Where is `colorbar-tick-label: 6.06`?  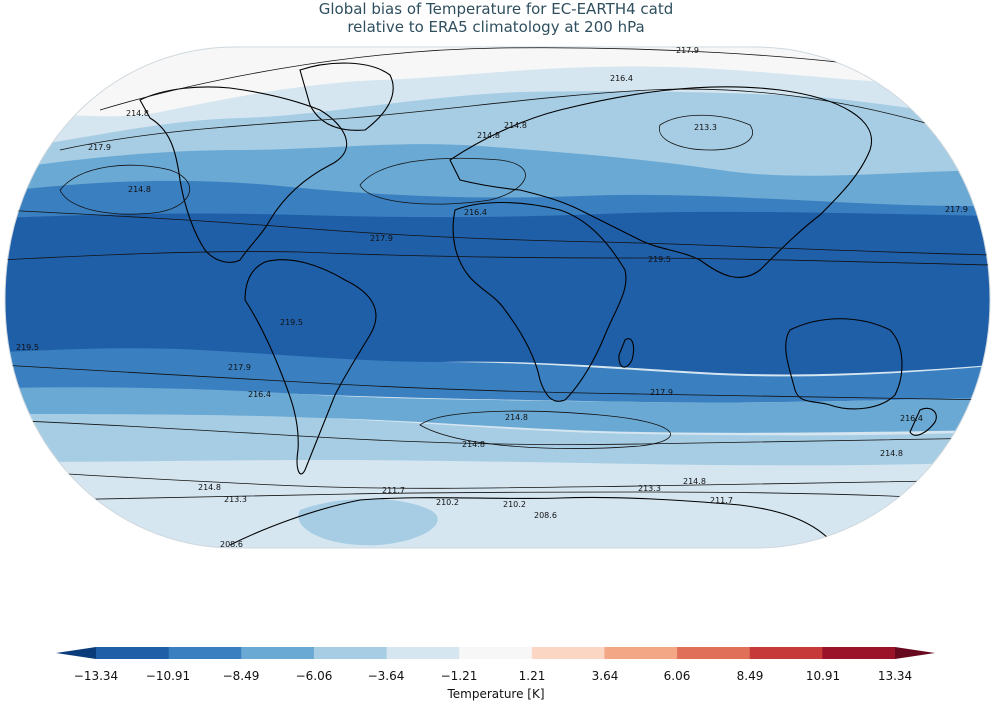
colorbar-tick-label: 6.06 is located at coordinates (677, 676).